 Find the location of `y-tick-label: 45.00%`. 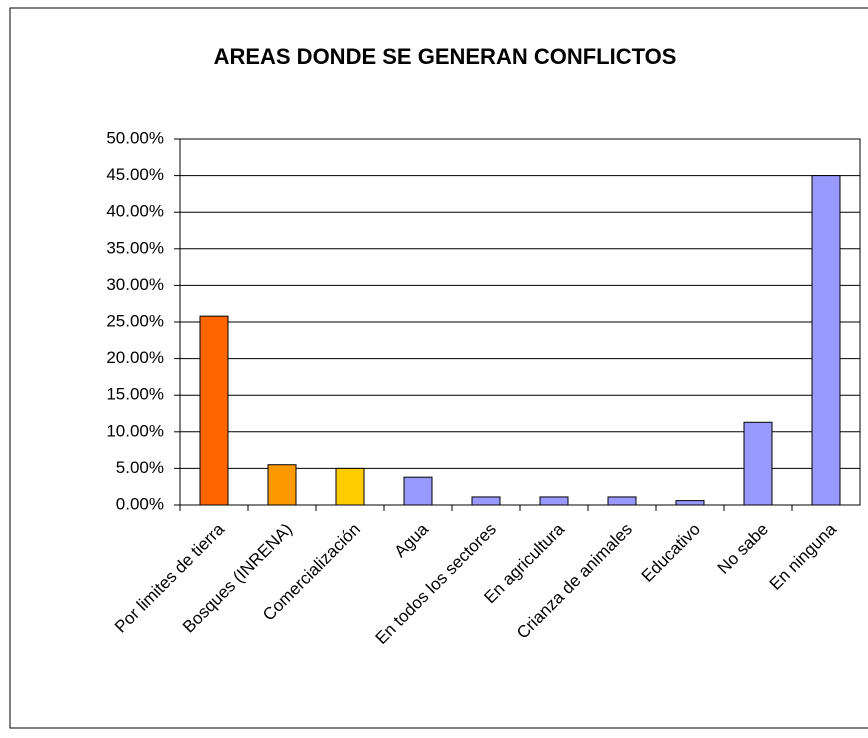

y-tick-label: 45.00% is located at coordinates (135, 174).